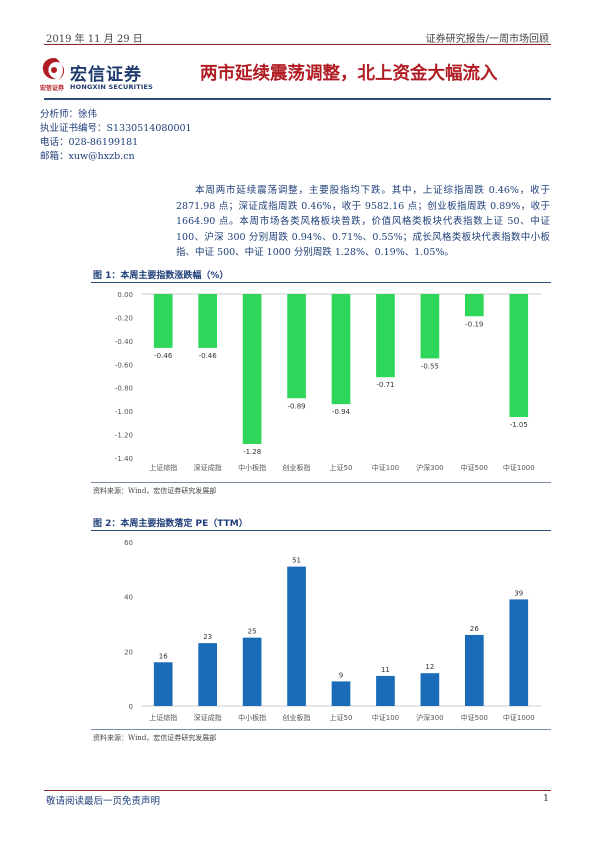 The height and width of the screenshot is (842, 595). I want to click on fig2-category-label: 中证500, so click(474, 717).